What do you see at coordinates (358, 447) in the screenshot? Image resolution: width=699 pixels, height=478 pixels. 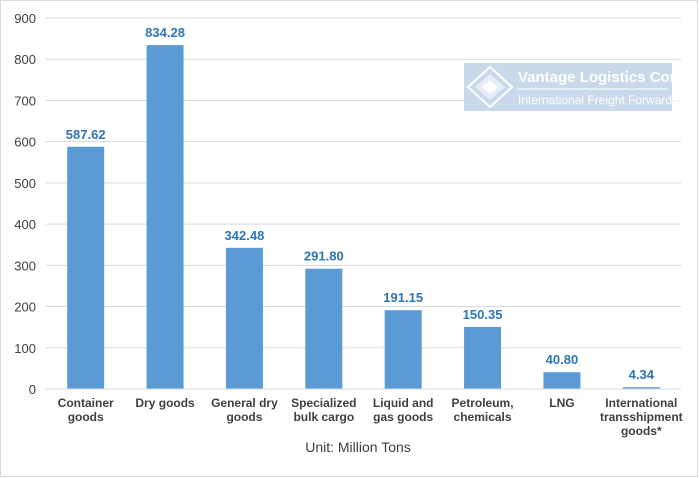 I see `x-axis-title: Unit: Million Tons` at bounding box center [358, 447].